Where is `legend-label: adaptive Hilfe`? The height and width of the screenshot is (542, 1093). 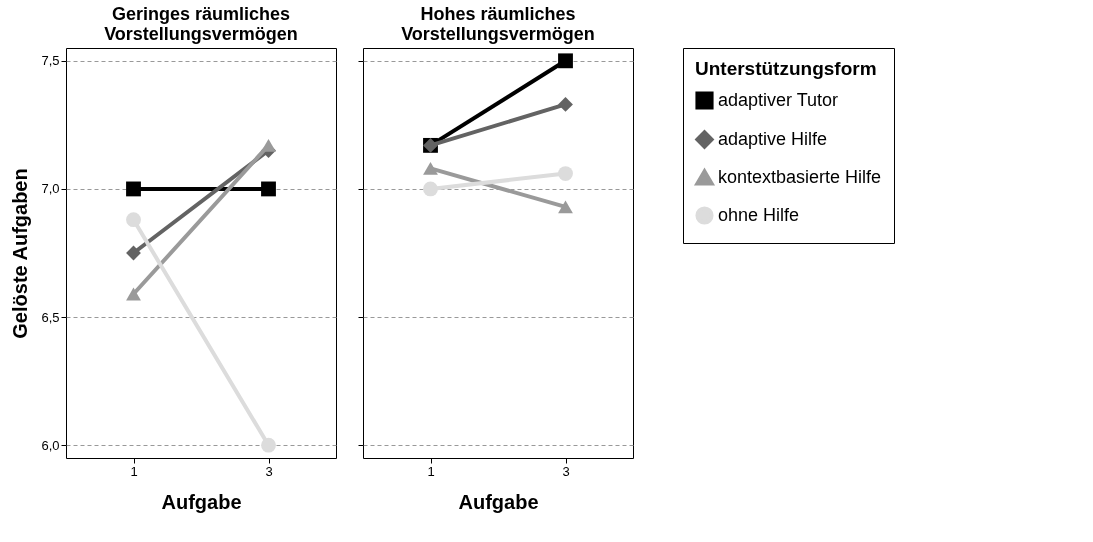 legend-label: adaptive Hilfe is located at coordinates (773, 138).